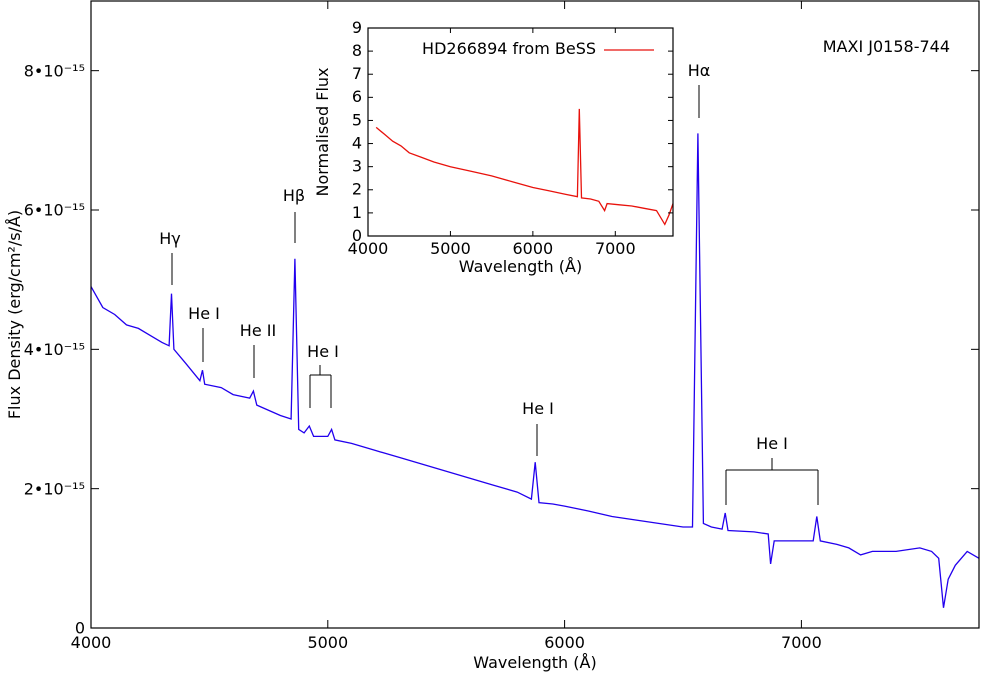 The image size is (981, 683). Describe the element at coordinates (524, 167) in the screenshot. I see `spectrum-line` at that location.